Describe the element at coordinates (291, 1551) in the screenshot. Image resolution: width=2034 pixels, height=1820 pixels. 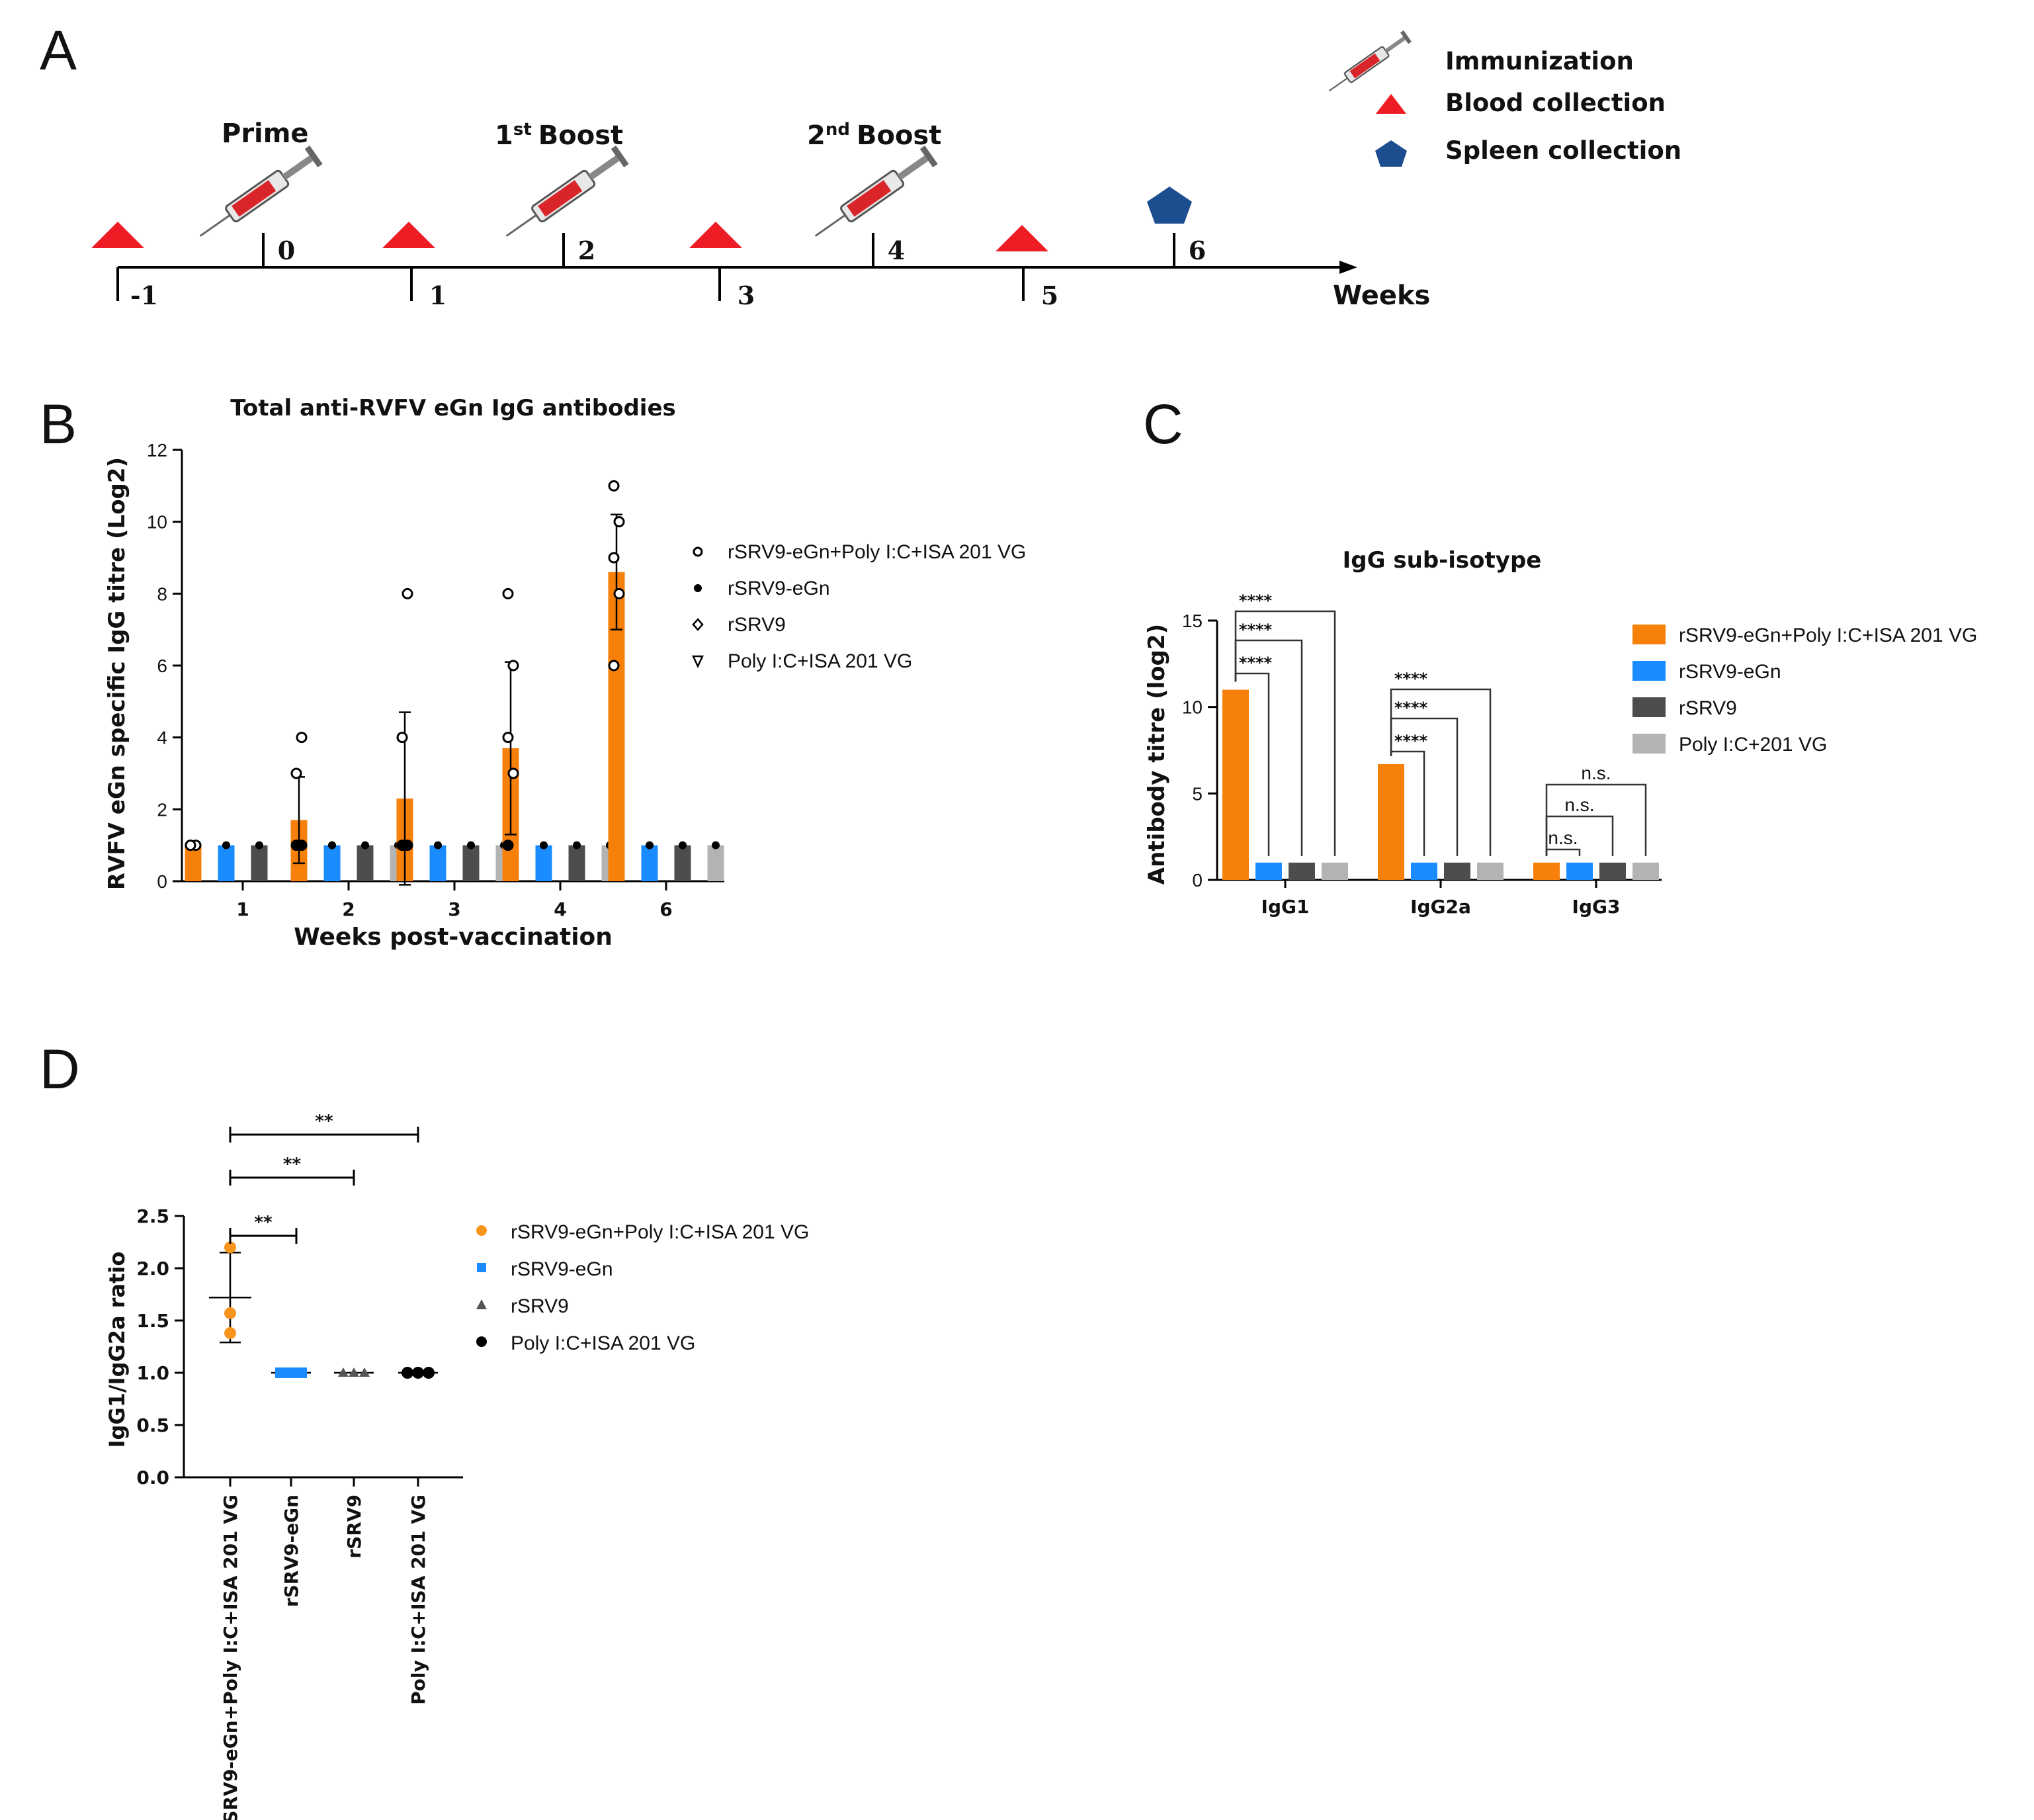
I see `chart-d-xtick-label: rSRV9-eGn` at that location.